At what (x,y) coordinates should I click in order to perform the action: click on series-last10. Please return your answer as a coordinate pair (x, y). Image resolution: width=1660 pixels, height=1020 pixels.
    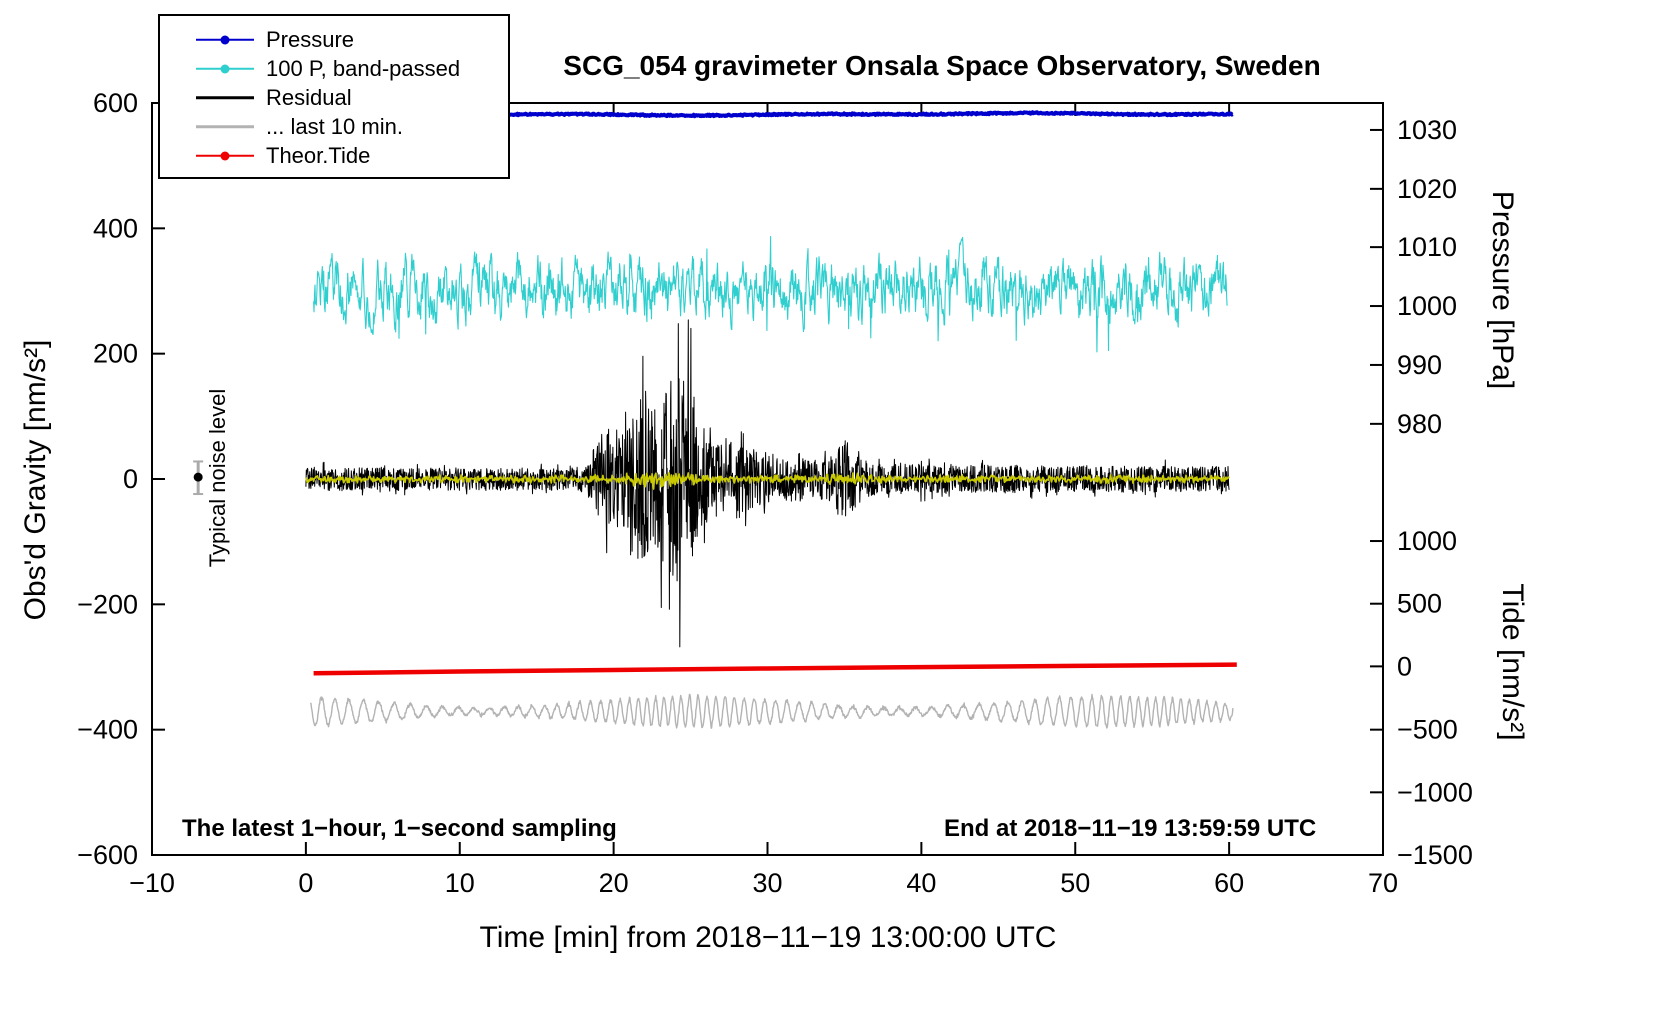
    Looking at the image, I should click on (771, 711).